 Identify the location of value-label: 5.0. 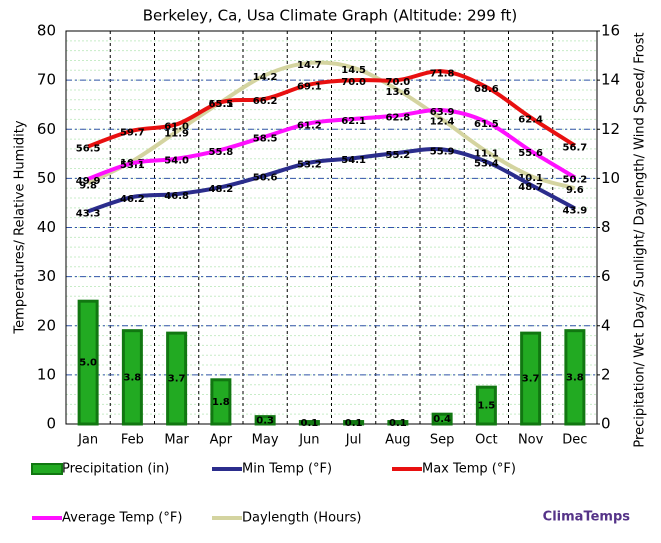
(88, 363).